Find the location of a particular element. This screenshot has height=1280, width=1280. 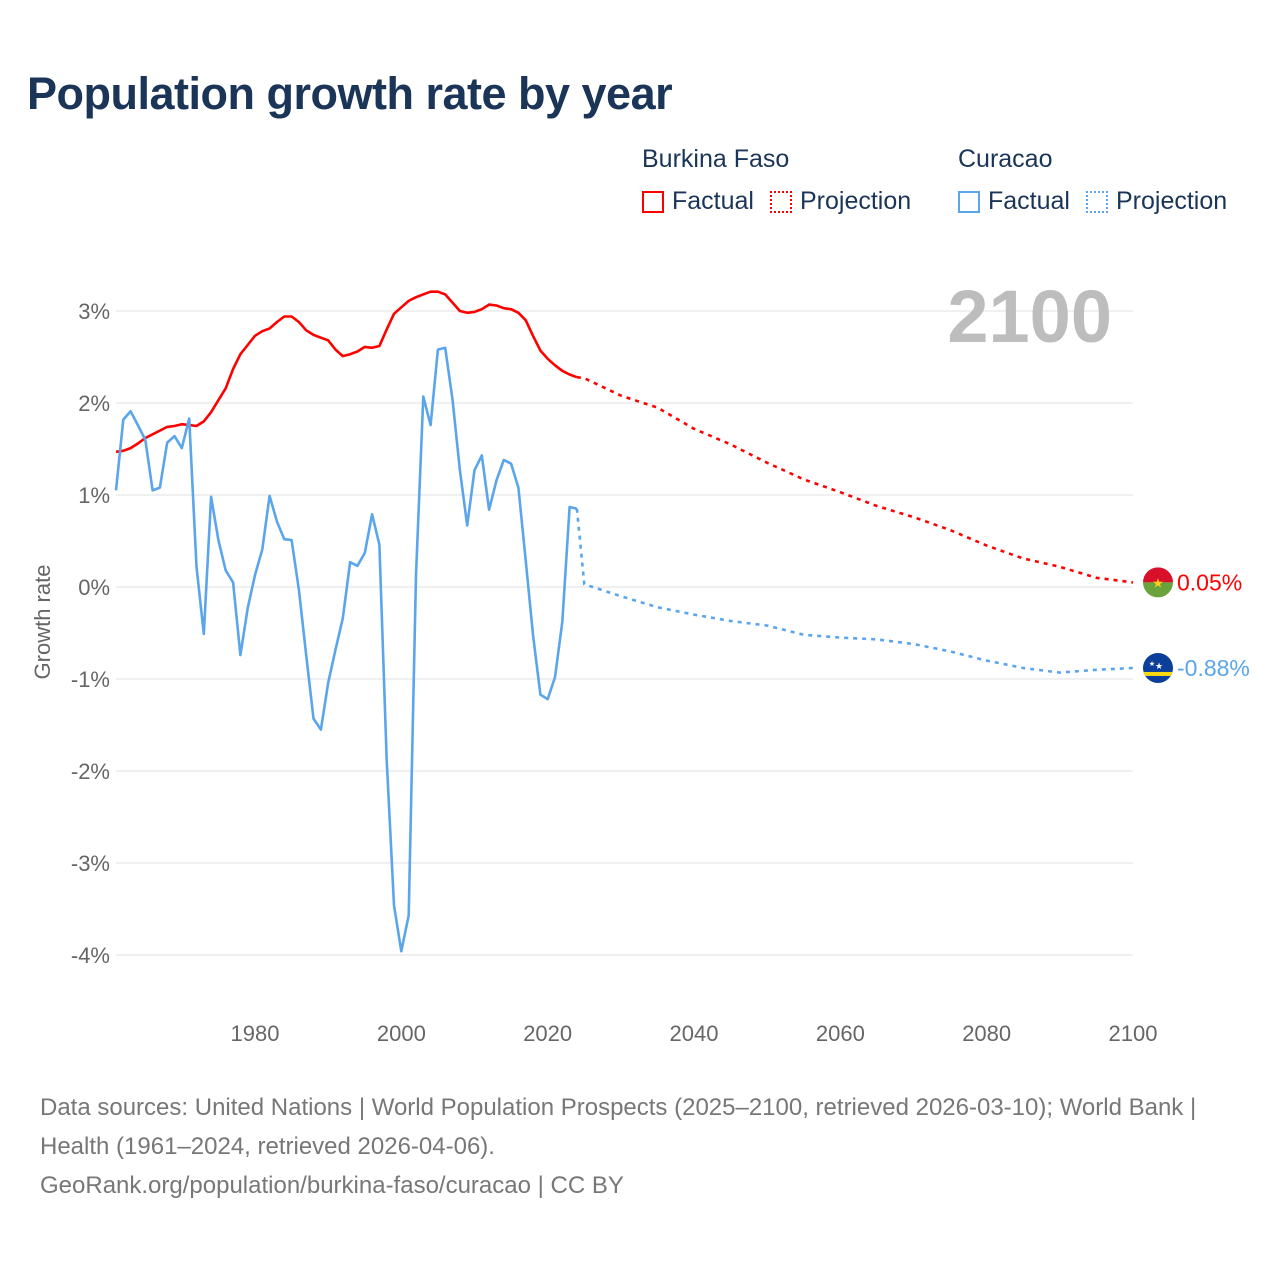

x-tick-label: 2060 is located at coordinates (840, 1033).